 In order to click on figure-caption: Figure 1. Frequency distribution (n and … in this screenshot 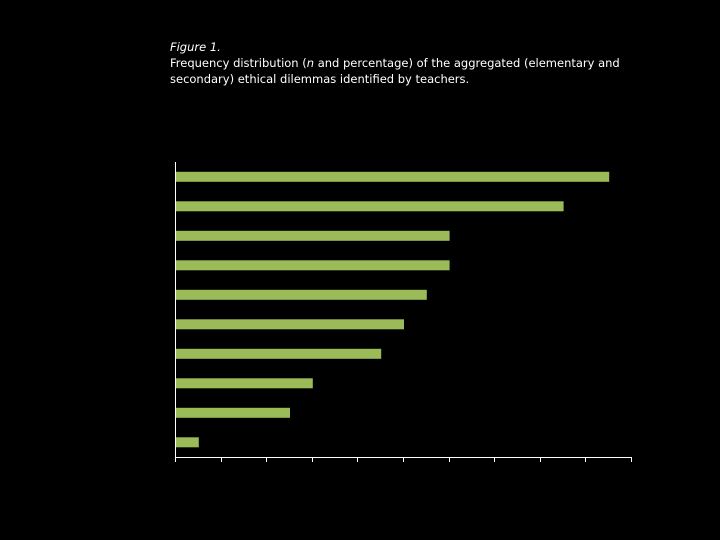, I will do `click(405, 63)`.